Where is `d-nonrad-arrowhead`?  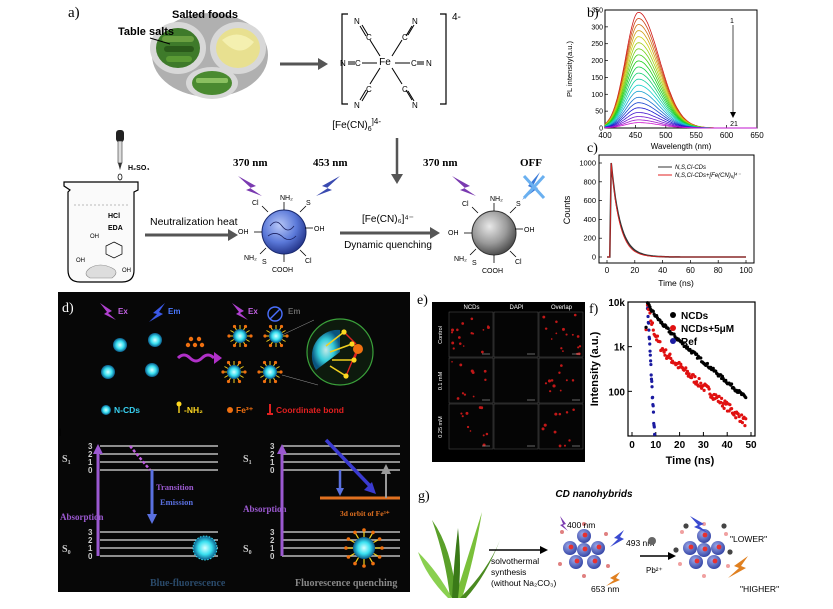
d-nonrad-arrowhead is located at coordinates (370, 488).